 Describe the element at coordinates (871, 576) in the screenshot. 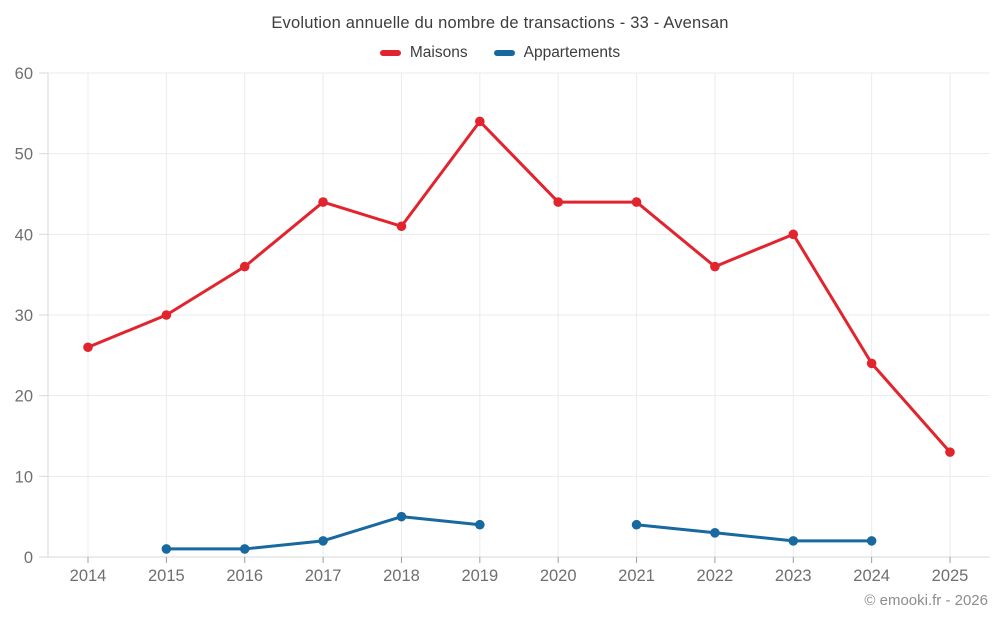

I see `x-tick-label: 2024` at that location.